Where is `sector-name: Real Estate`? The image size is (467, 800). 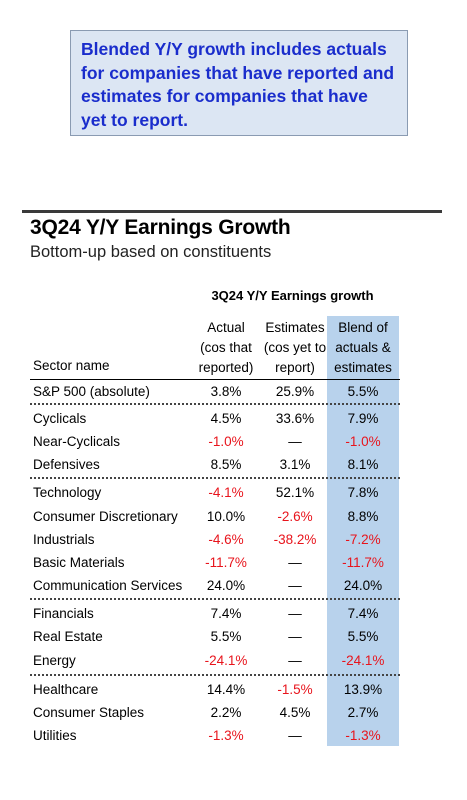
sector-name: Real Estate is located at coordinates (68, 636).